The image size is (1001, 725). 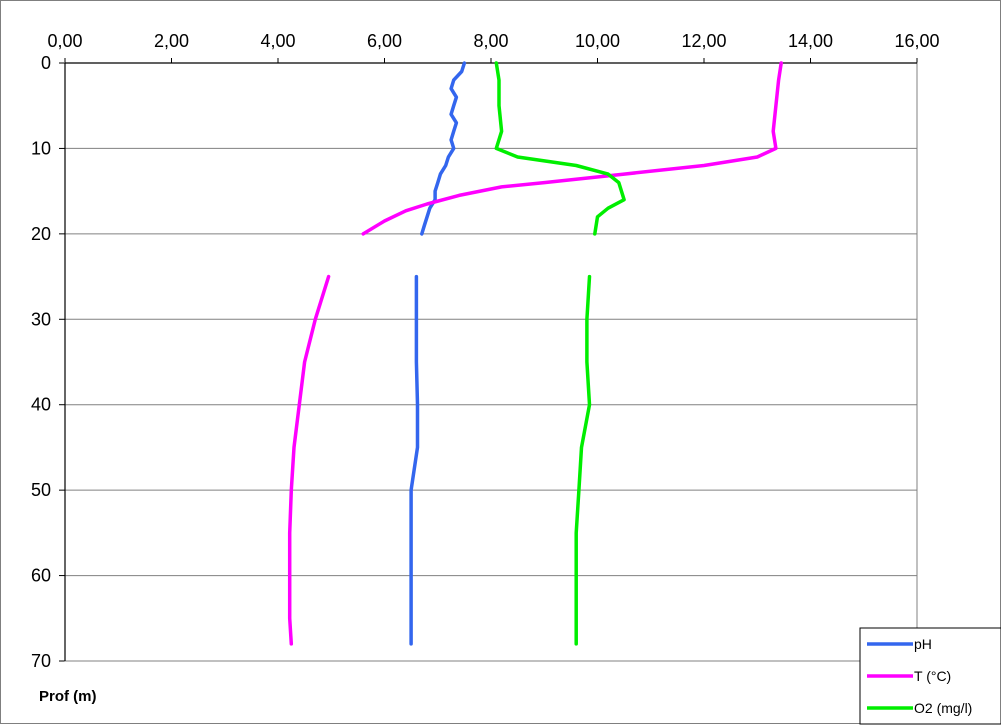 I want to click on y-tick-label: 50, so click(x=41, y=490).